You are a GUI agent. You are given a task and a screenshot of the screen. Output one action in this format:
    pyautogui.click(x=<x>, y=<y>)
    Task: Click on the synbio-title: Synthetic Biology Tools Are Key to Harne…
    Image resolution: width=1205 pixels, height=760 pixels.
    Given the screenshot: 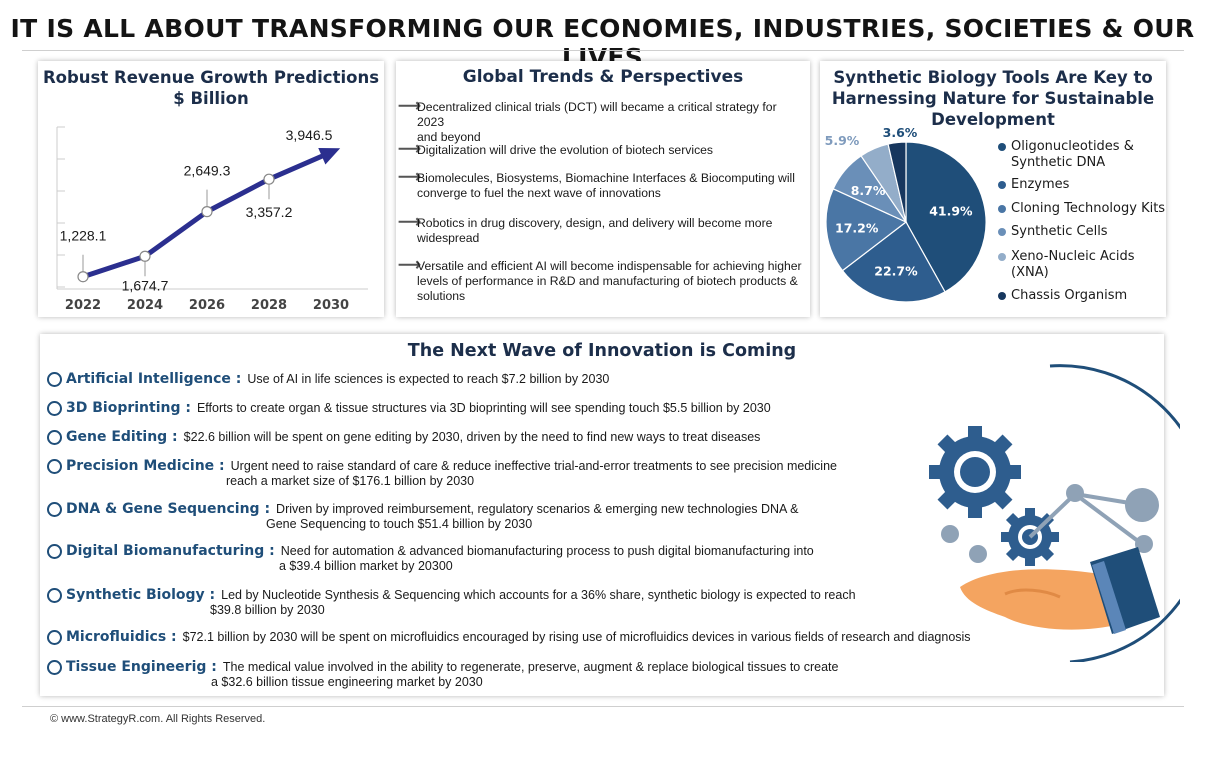 What is the action you would take?
    pyautogui.click(x=993, y=98)
    